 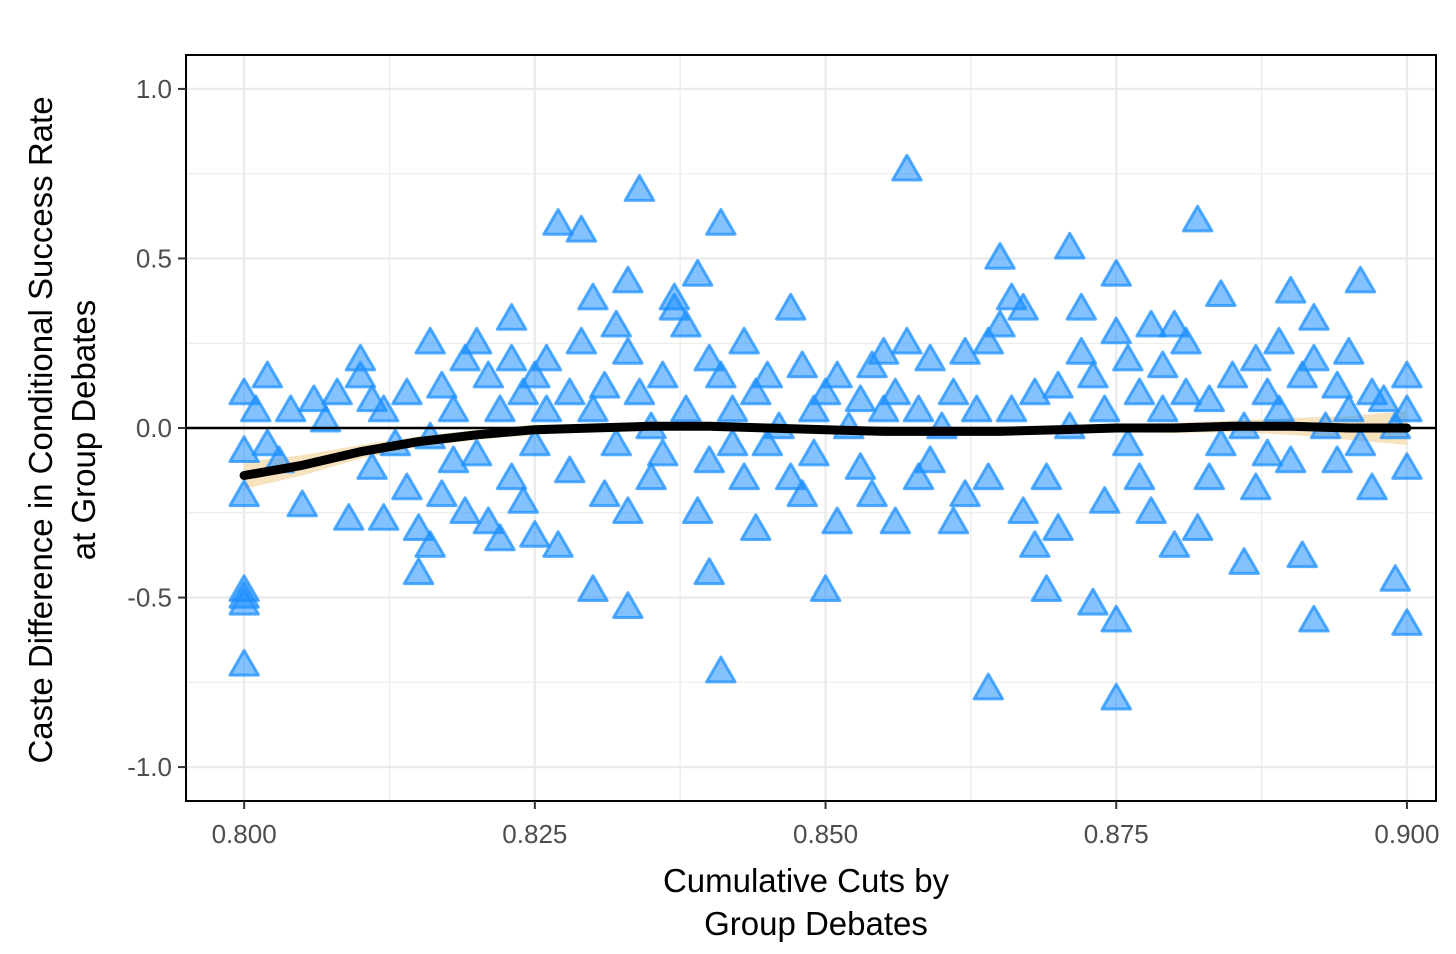 I want to click on x-tick-label: 0.900, so click(x=1406, y=834).